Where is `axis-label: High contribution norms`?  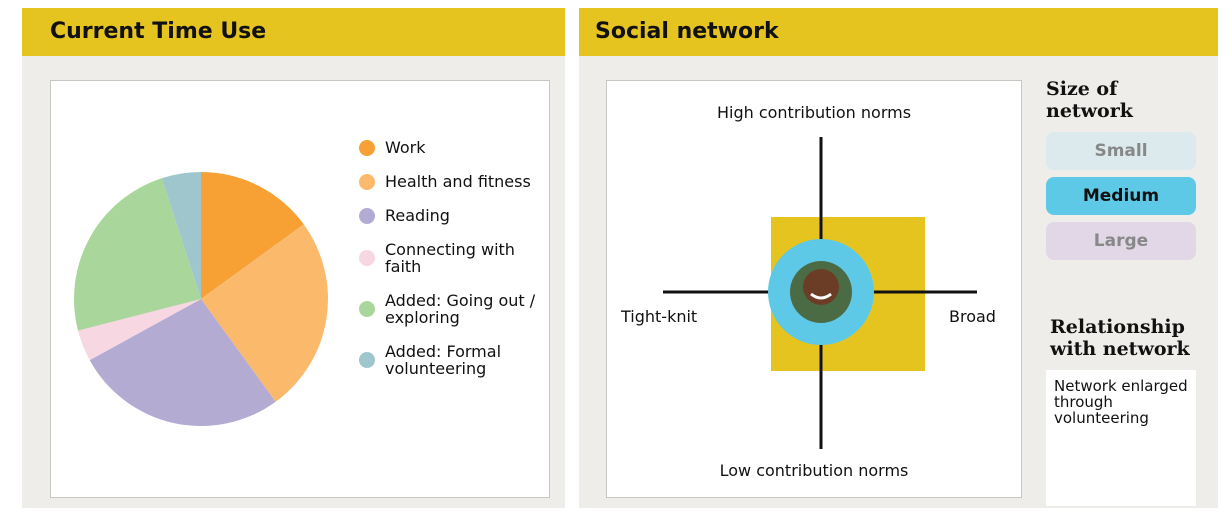
axis-label: High contribution norms is located at coordinates (814, 112).